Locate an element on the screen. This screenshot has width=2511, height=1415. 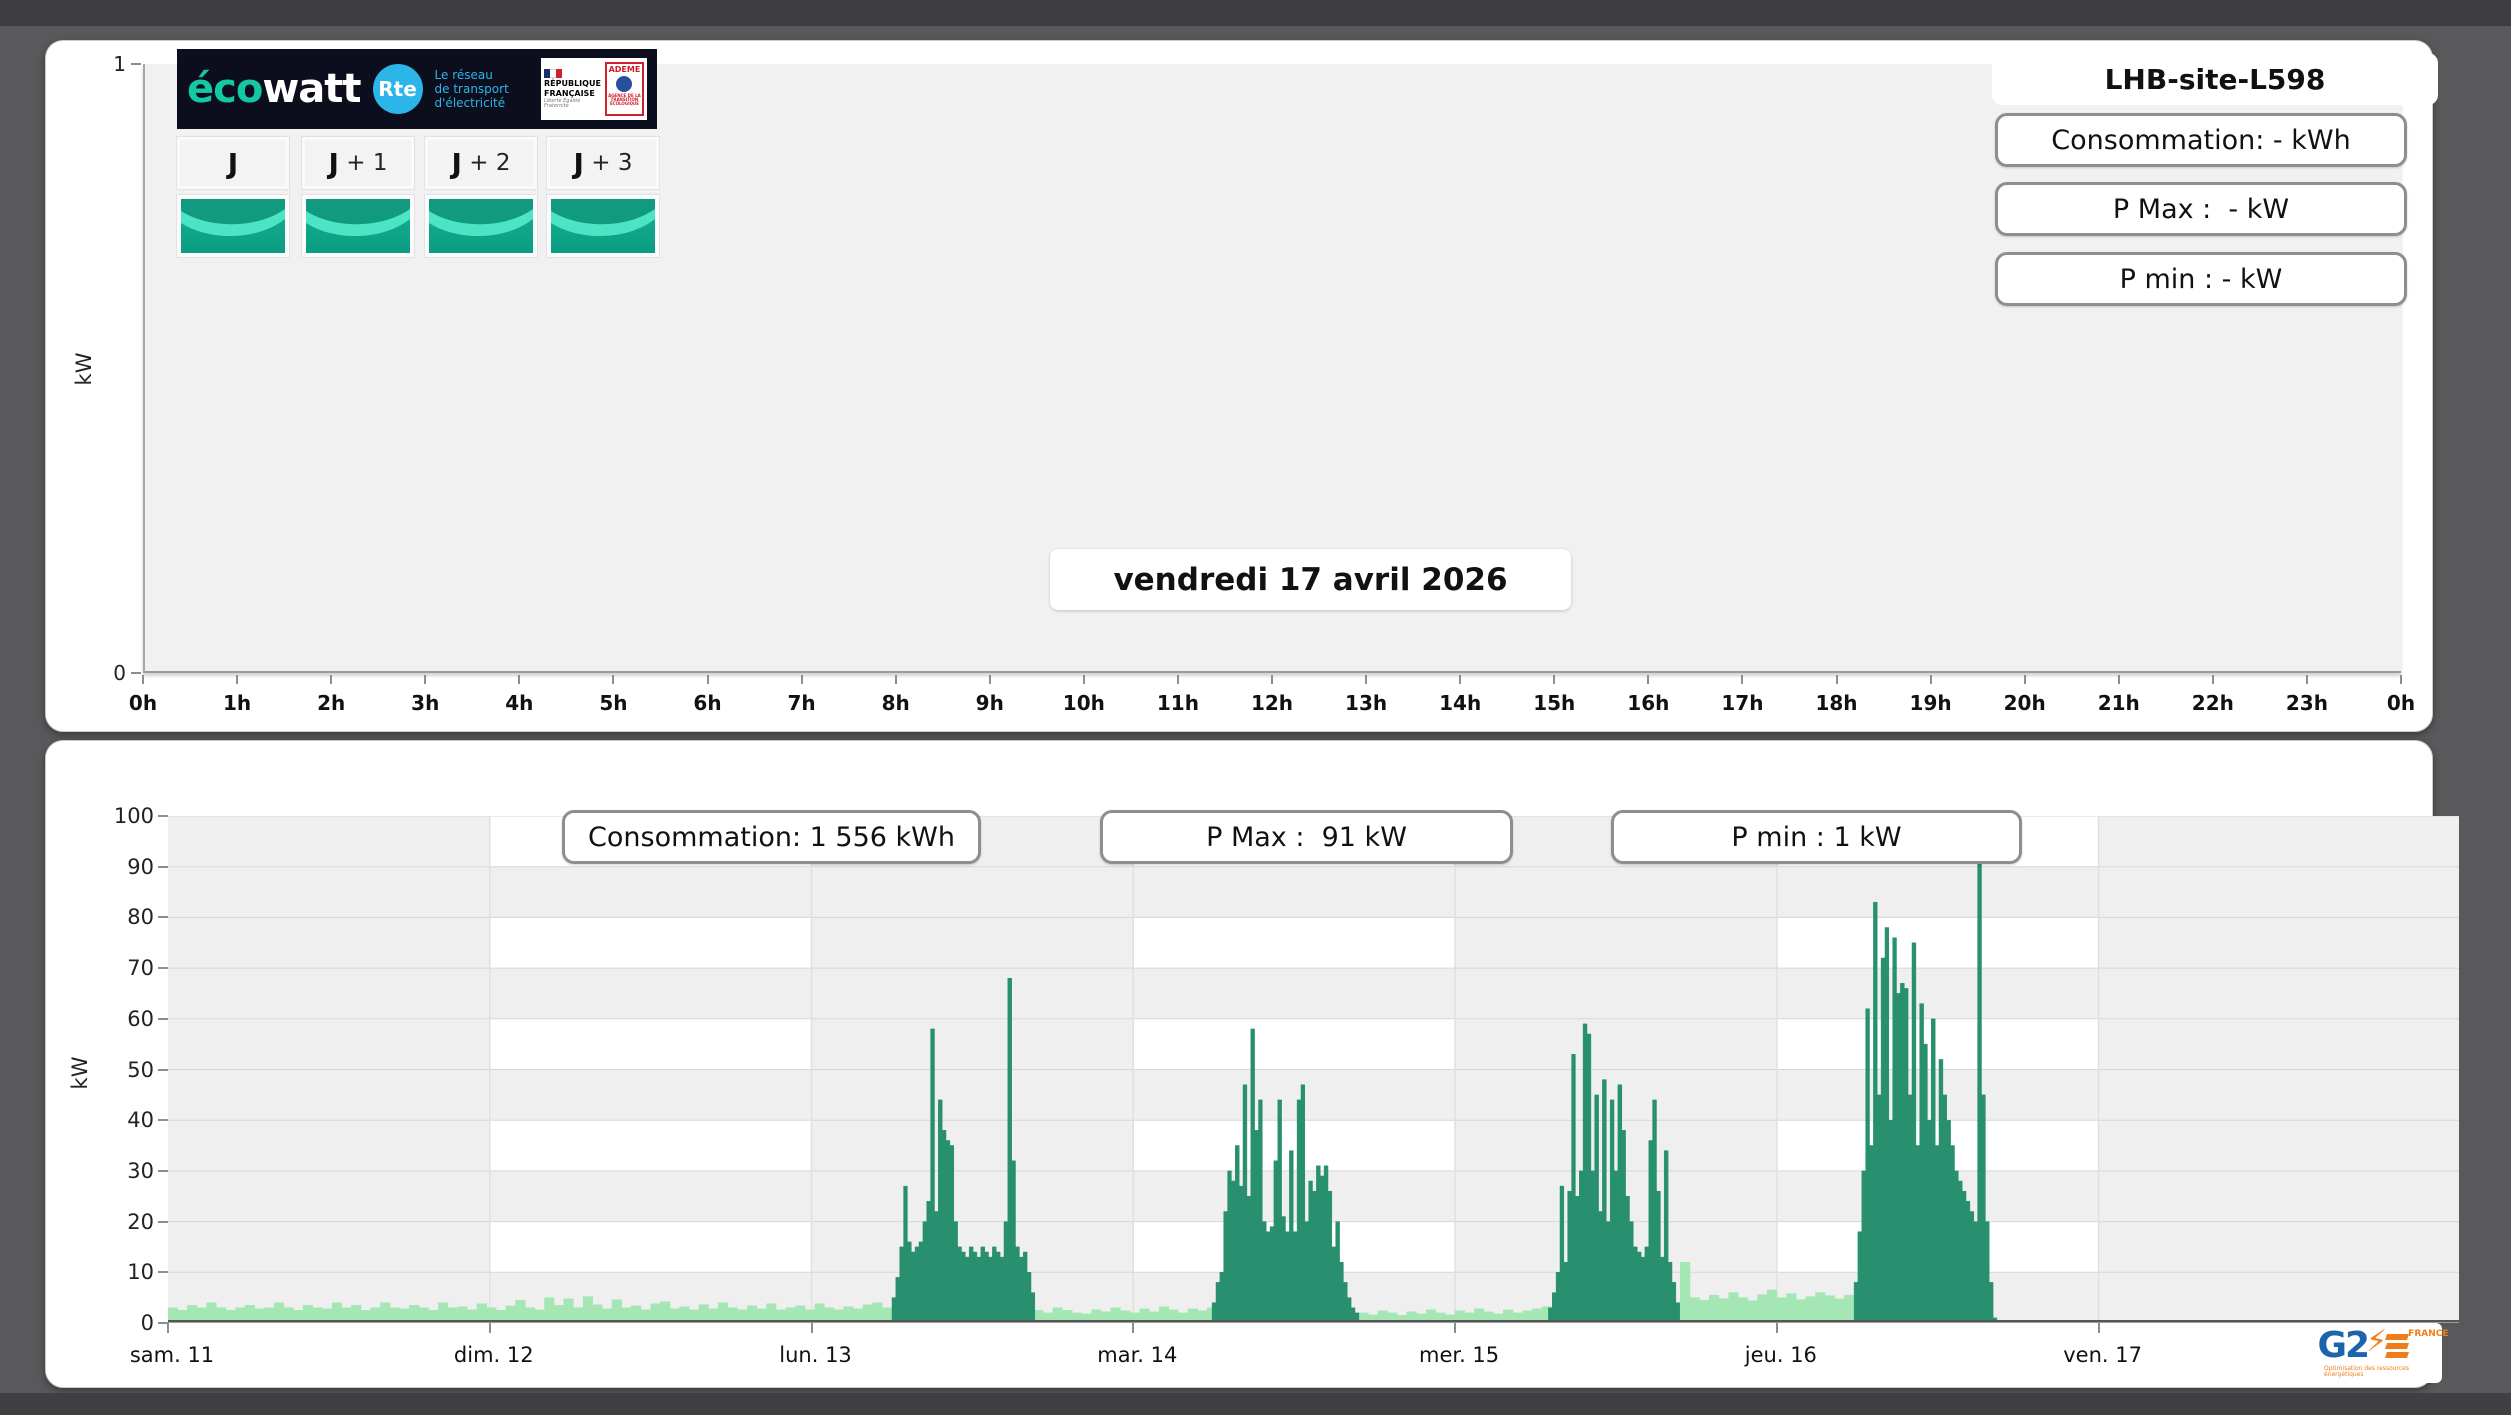
daily-x-tick-label: 16h is located at coordinates (1648, 703).